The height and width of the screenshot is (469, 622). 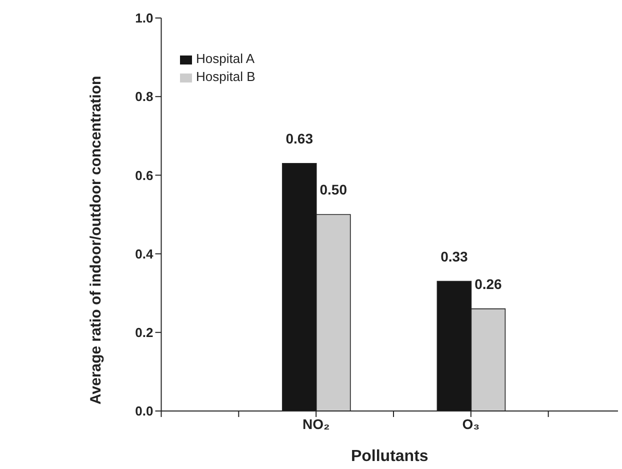 What do you see at coordinates (144, 254) in the screenshot?
I see `y-tick-label: 0.4` at bounding box center [144, 254].